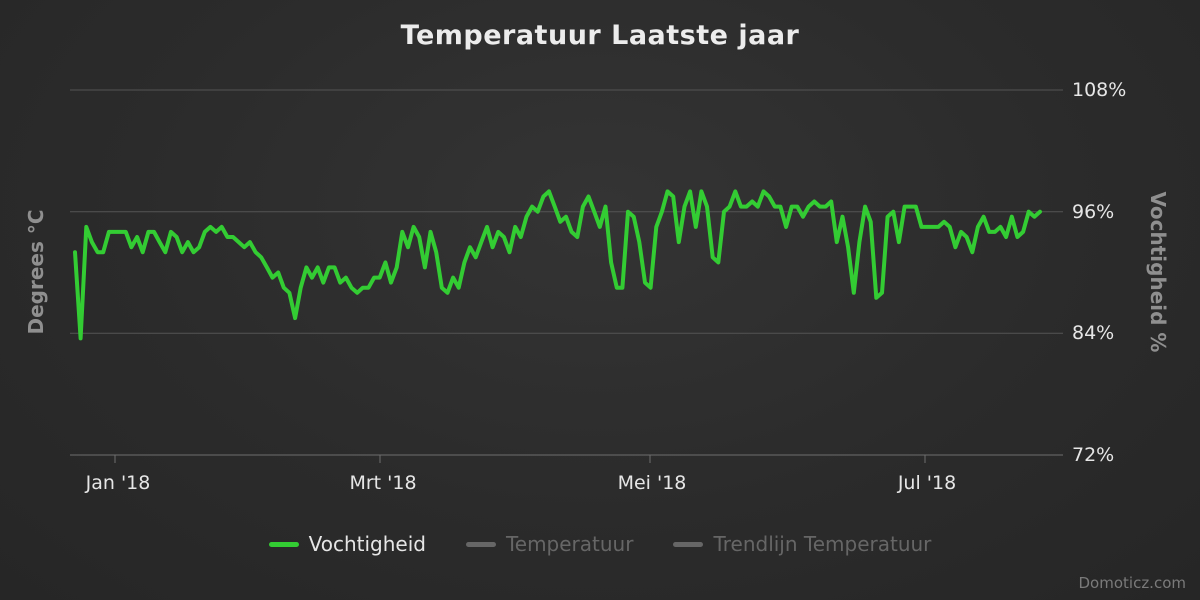  Describe the element at coordinates (600, 35) in the screenshot. I see `chart-title: Temperatuur Laatste jaar` at that location.